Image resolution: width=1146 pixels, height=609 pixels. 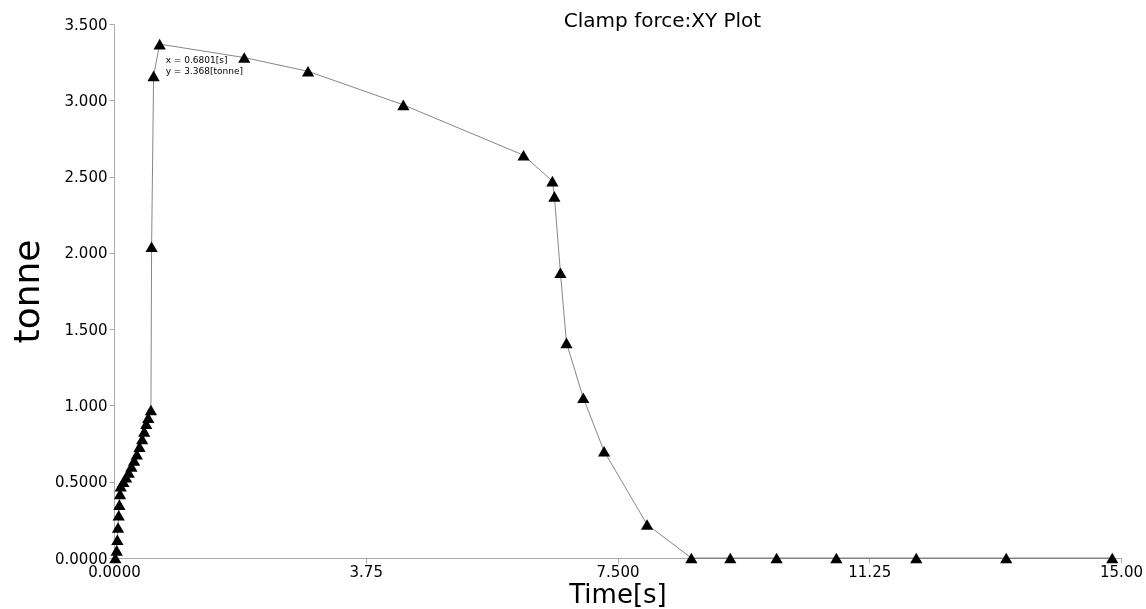 What do you see at coordinates (81, 482) in the screenshot?
I see `y-tick-label: 0.5000` at bounding box center [81, 482].